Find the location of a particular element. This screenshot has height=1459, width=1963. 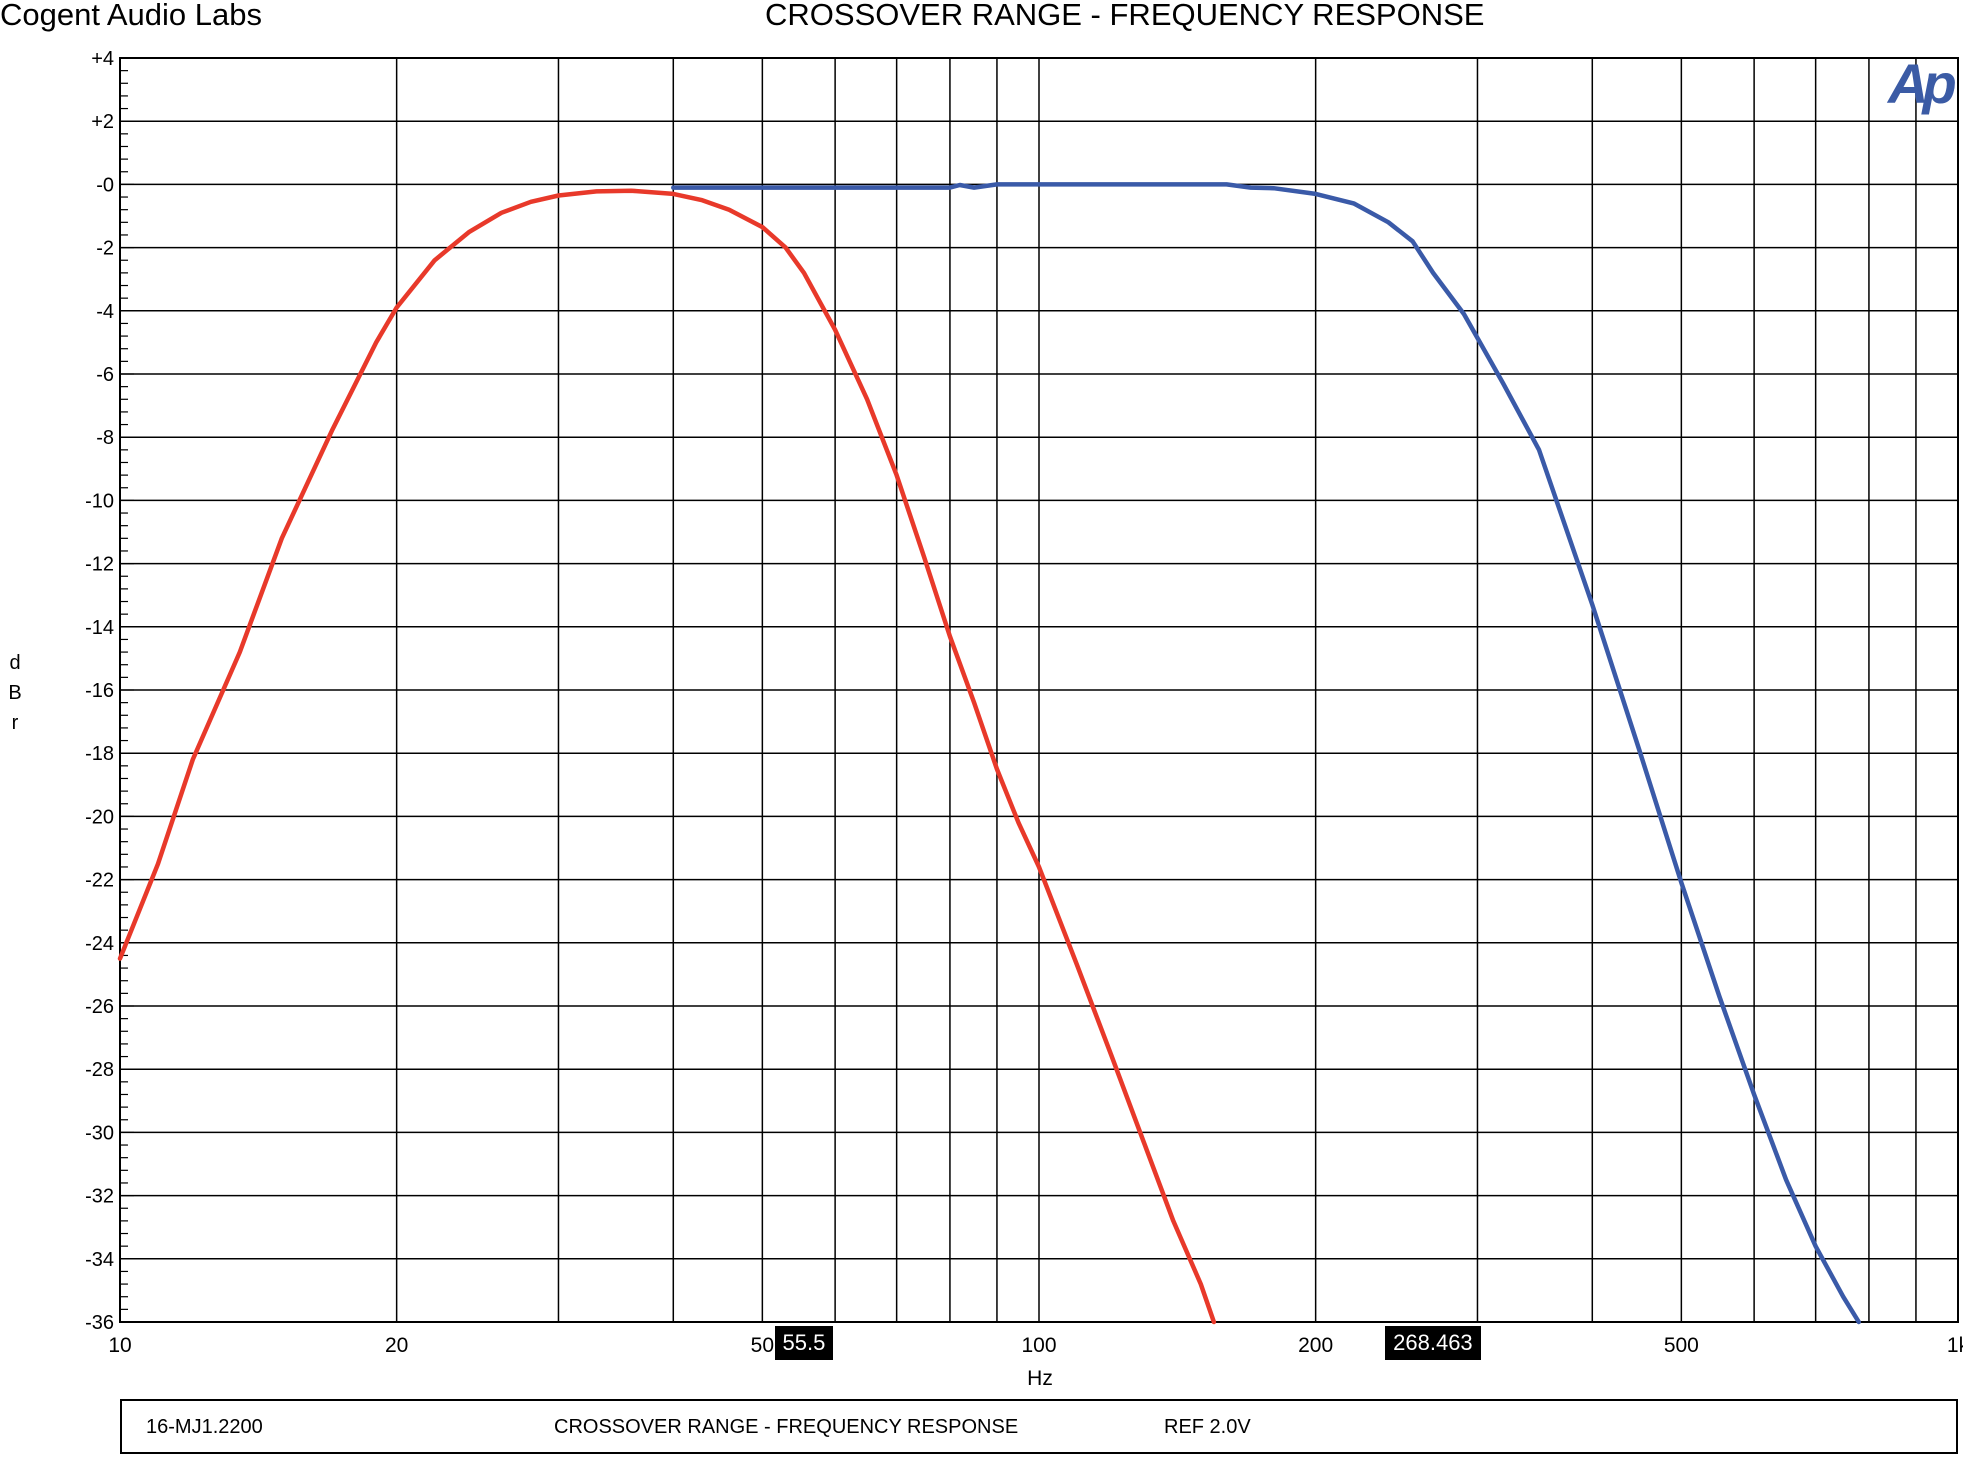

footer-ref: REF 2.0V is located at coordinates (1207, 1427).